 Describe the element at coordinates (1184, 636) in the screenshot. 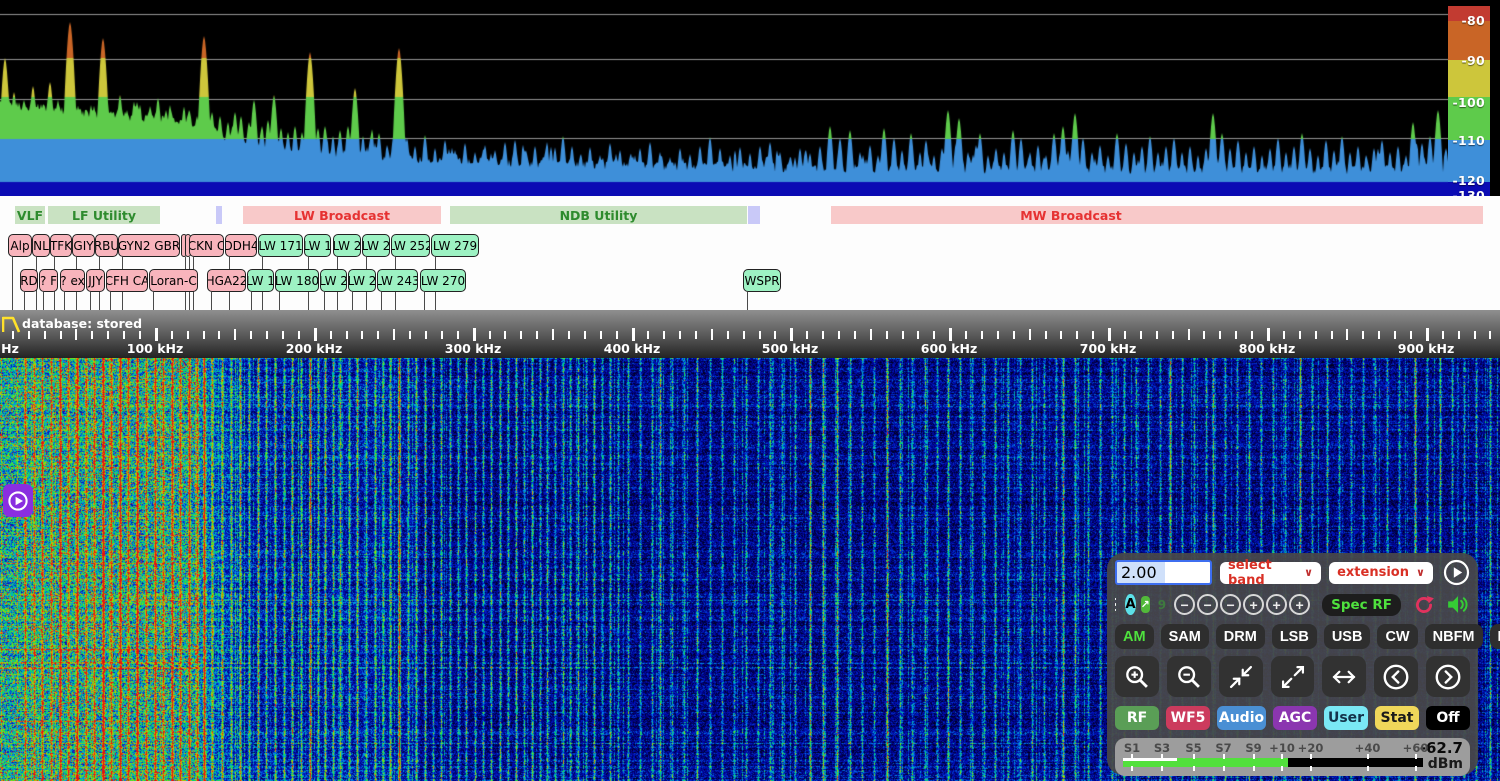

I see `mode-sam-button: SAM` at that location.